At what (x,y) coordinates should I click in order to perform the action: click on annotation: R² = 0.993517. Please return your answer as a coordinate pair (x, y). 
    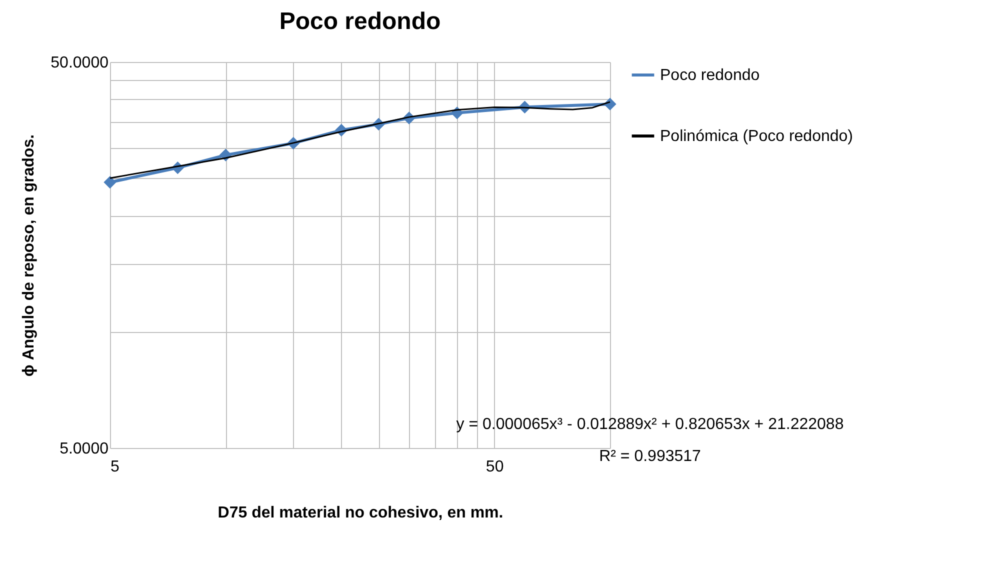
    Looking at the image, I should click on (650, 456).